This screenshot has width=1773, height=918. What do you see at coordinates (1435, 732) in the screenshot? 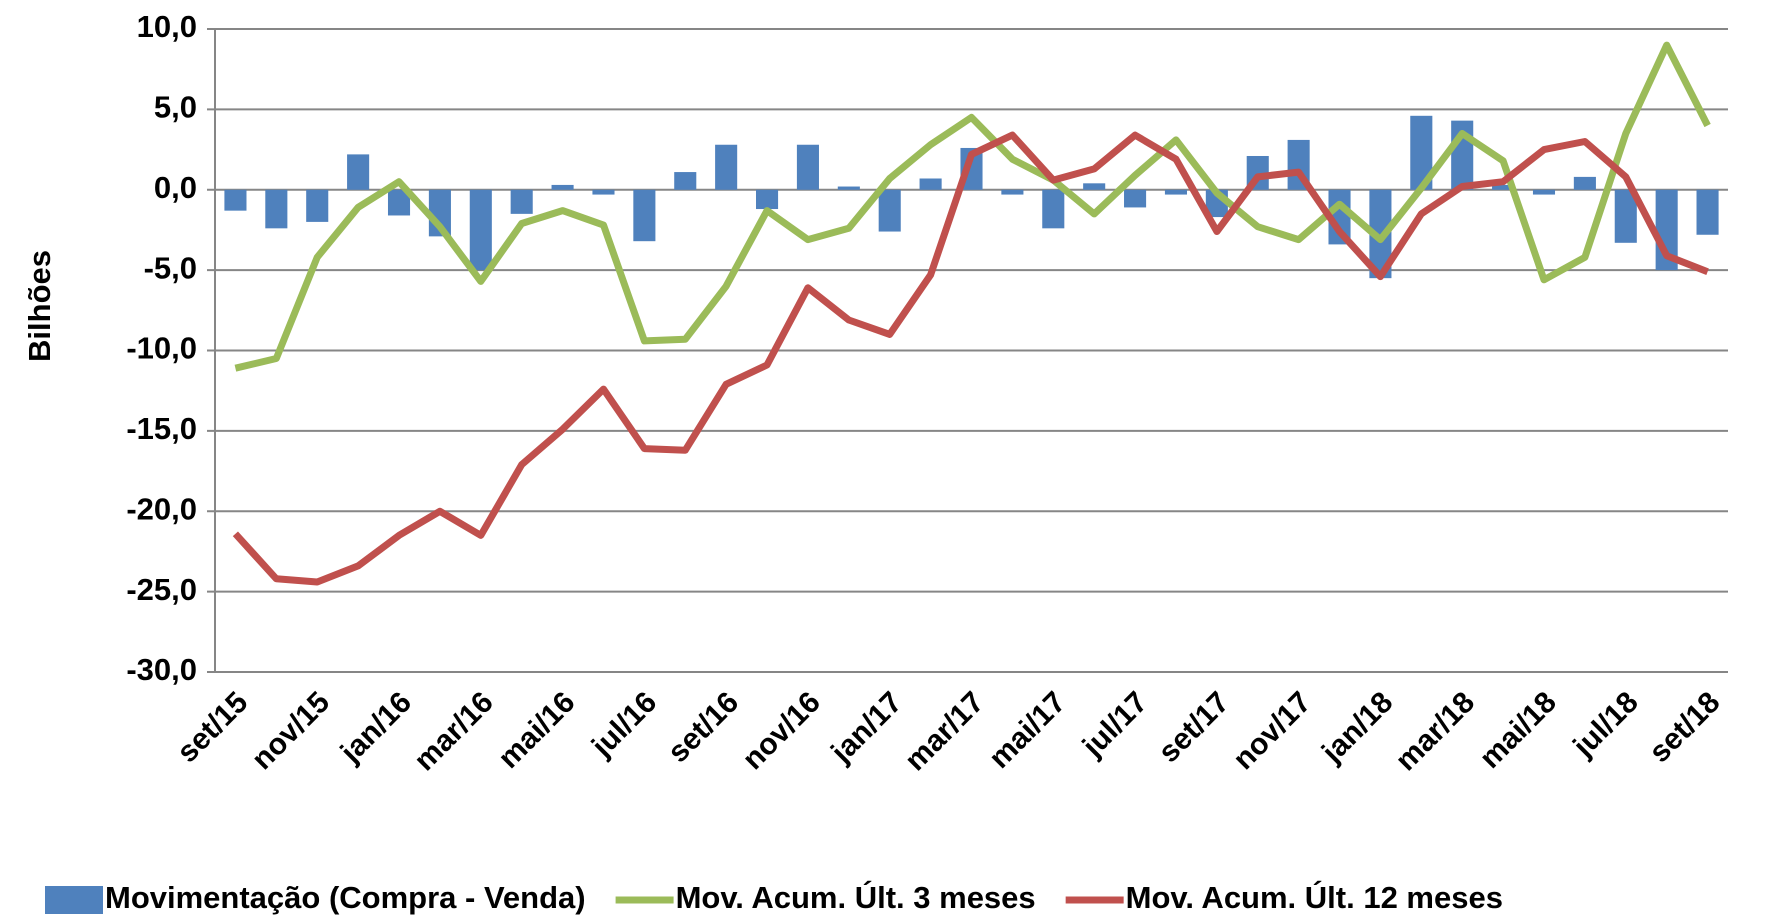
I see `x-tick-label: mar/18` at bounding box center [1435, 732].